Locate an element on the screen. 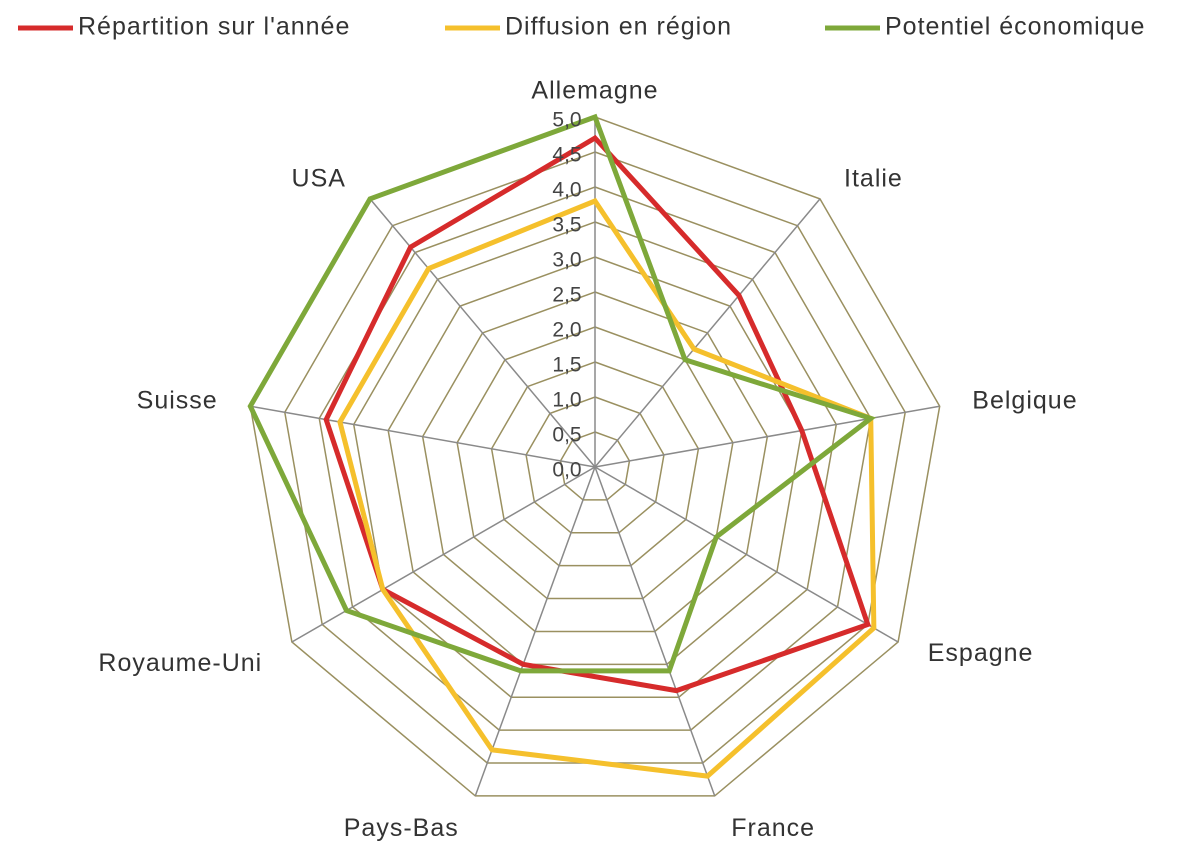 The height and width of the screenshot is (849, 1200). category-label: France is located at coordinates (773, 828).